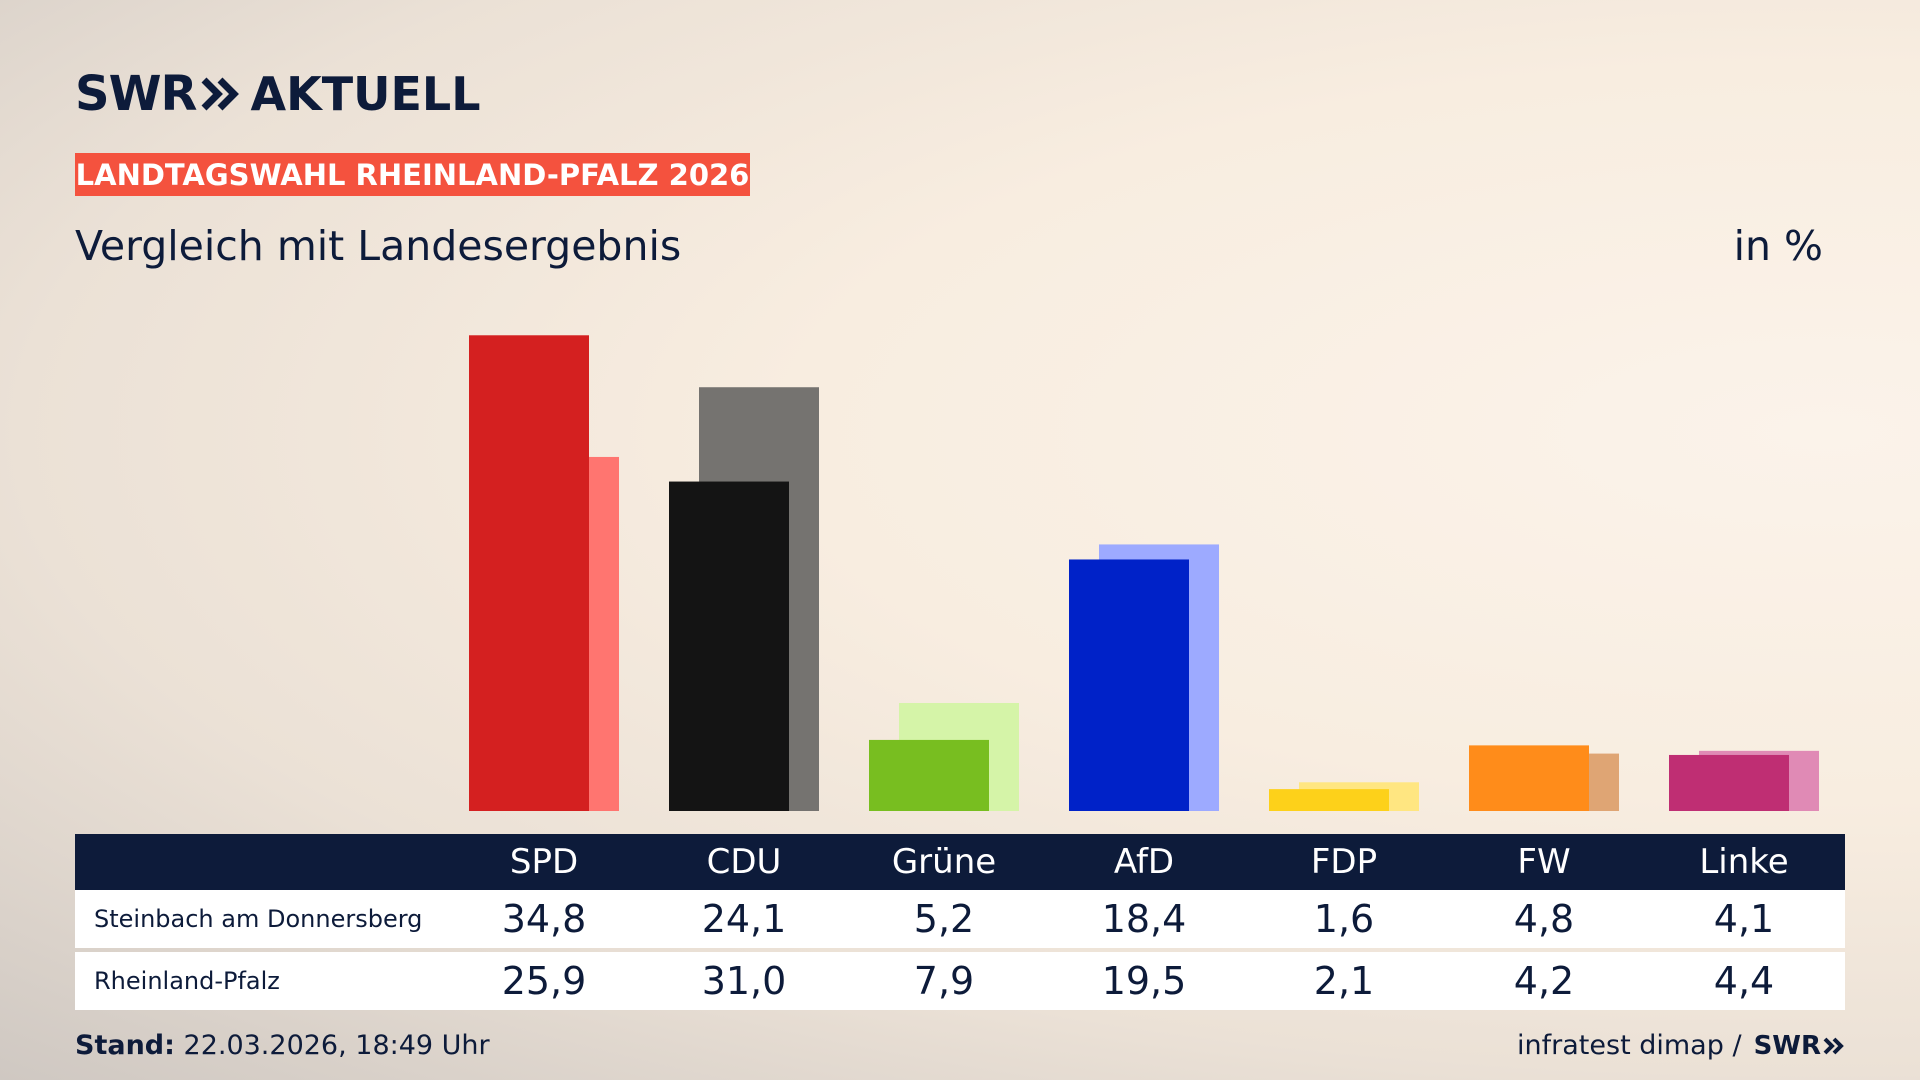 This screenshot has height=1080, width=1920. Describe the element at coordinates (1729, 782) in the screenshot. I see `bar-linke-steinbach` at that location.